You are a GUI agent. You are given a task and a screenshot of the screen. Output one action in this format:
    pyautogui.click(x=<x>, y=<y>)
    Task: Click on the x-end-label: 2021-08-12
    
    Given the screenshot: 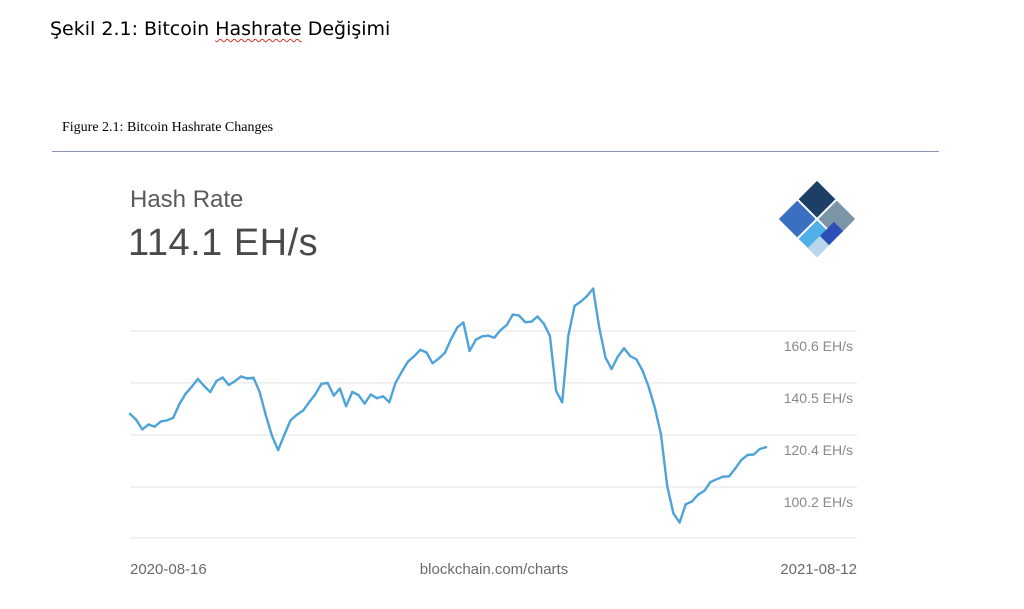 What is the action you would take?
    pyautogui.click(x=818, y=569)
    